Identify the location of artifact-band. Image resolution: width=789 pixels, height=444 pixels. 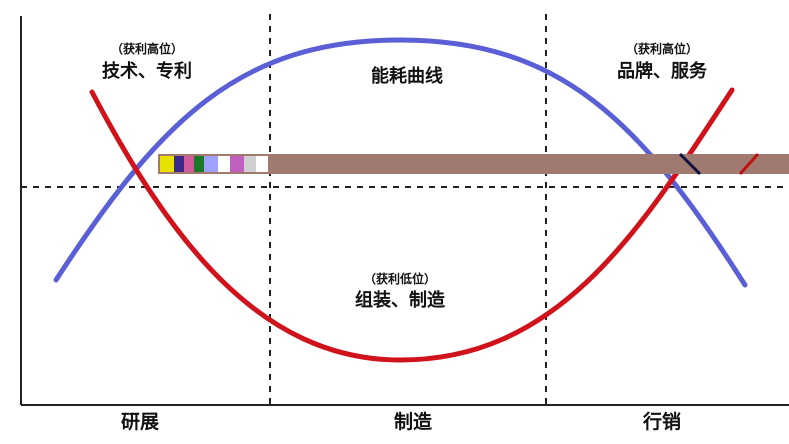
(473, 164).